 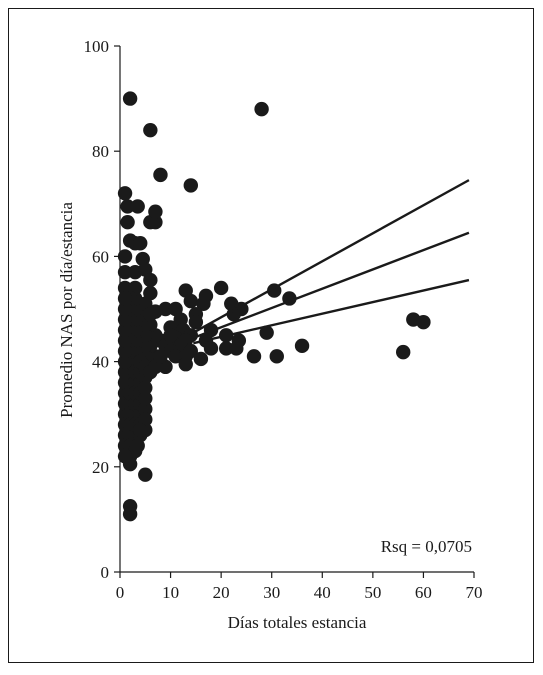 What do you see at coordinates (372, 592) in the screenshot?
I see `x-tick-label: 50` at bounding box center [372, 592].